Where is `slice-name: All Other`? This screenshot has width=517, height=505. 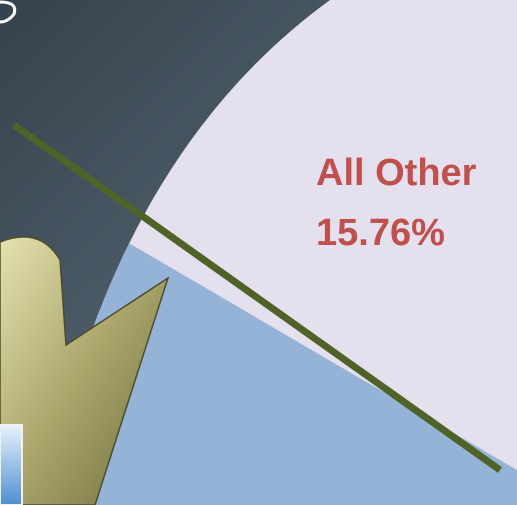
slice-name: All Other is located at coordinates (396, 173).